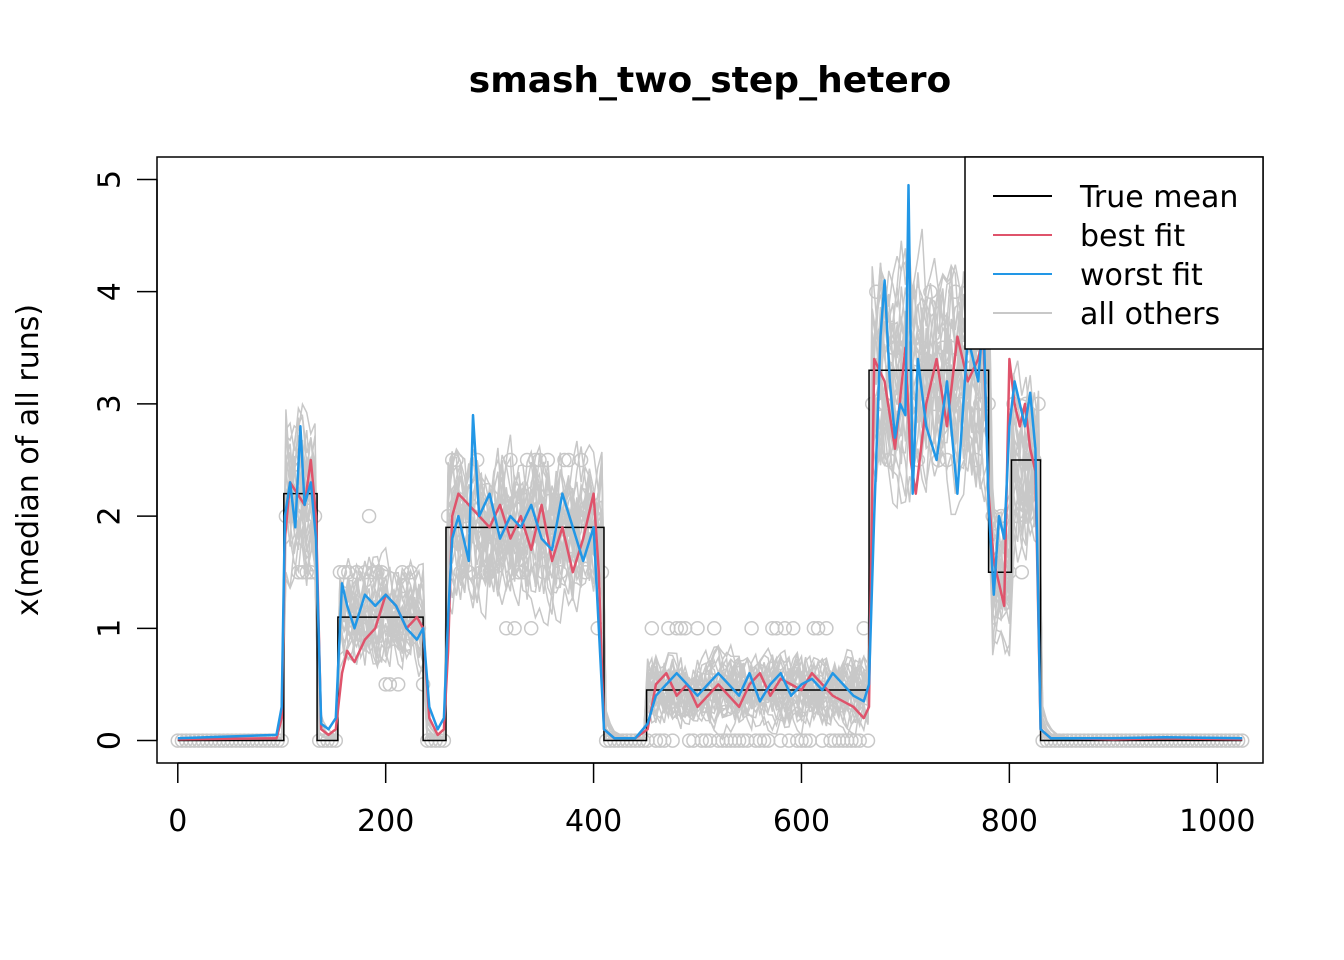  I want to click on x-tick-label: 800, so click(1009, 821).